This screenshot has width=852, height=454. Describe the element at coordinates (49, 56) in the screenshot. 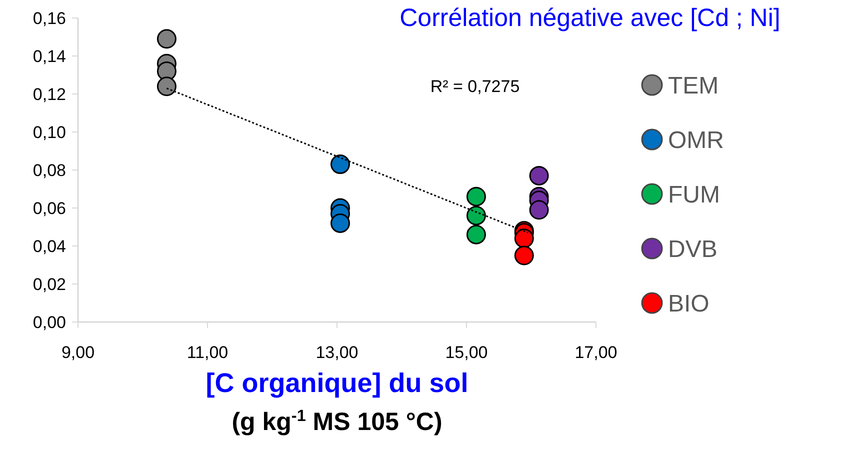

I see `y-tick-label: 0,14` at that location.